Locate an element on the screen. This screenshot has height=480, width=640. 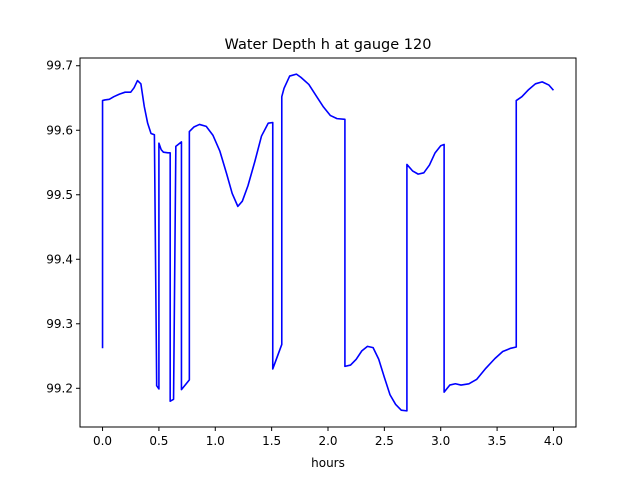
x-tick-label: 4.0 is located at coordinates (553, 441).